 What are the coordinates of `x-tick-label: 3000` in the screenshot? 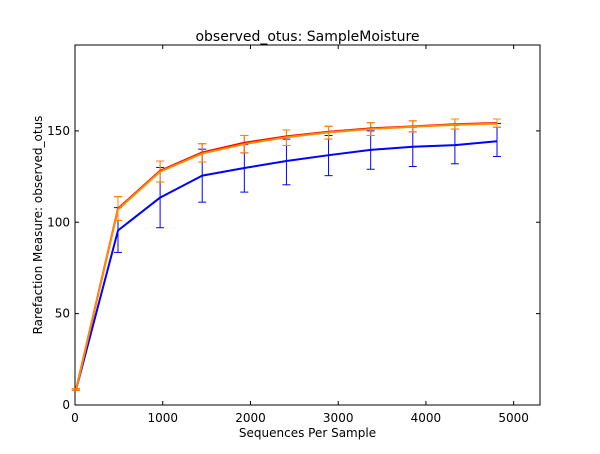 It's located at (338, 418).